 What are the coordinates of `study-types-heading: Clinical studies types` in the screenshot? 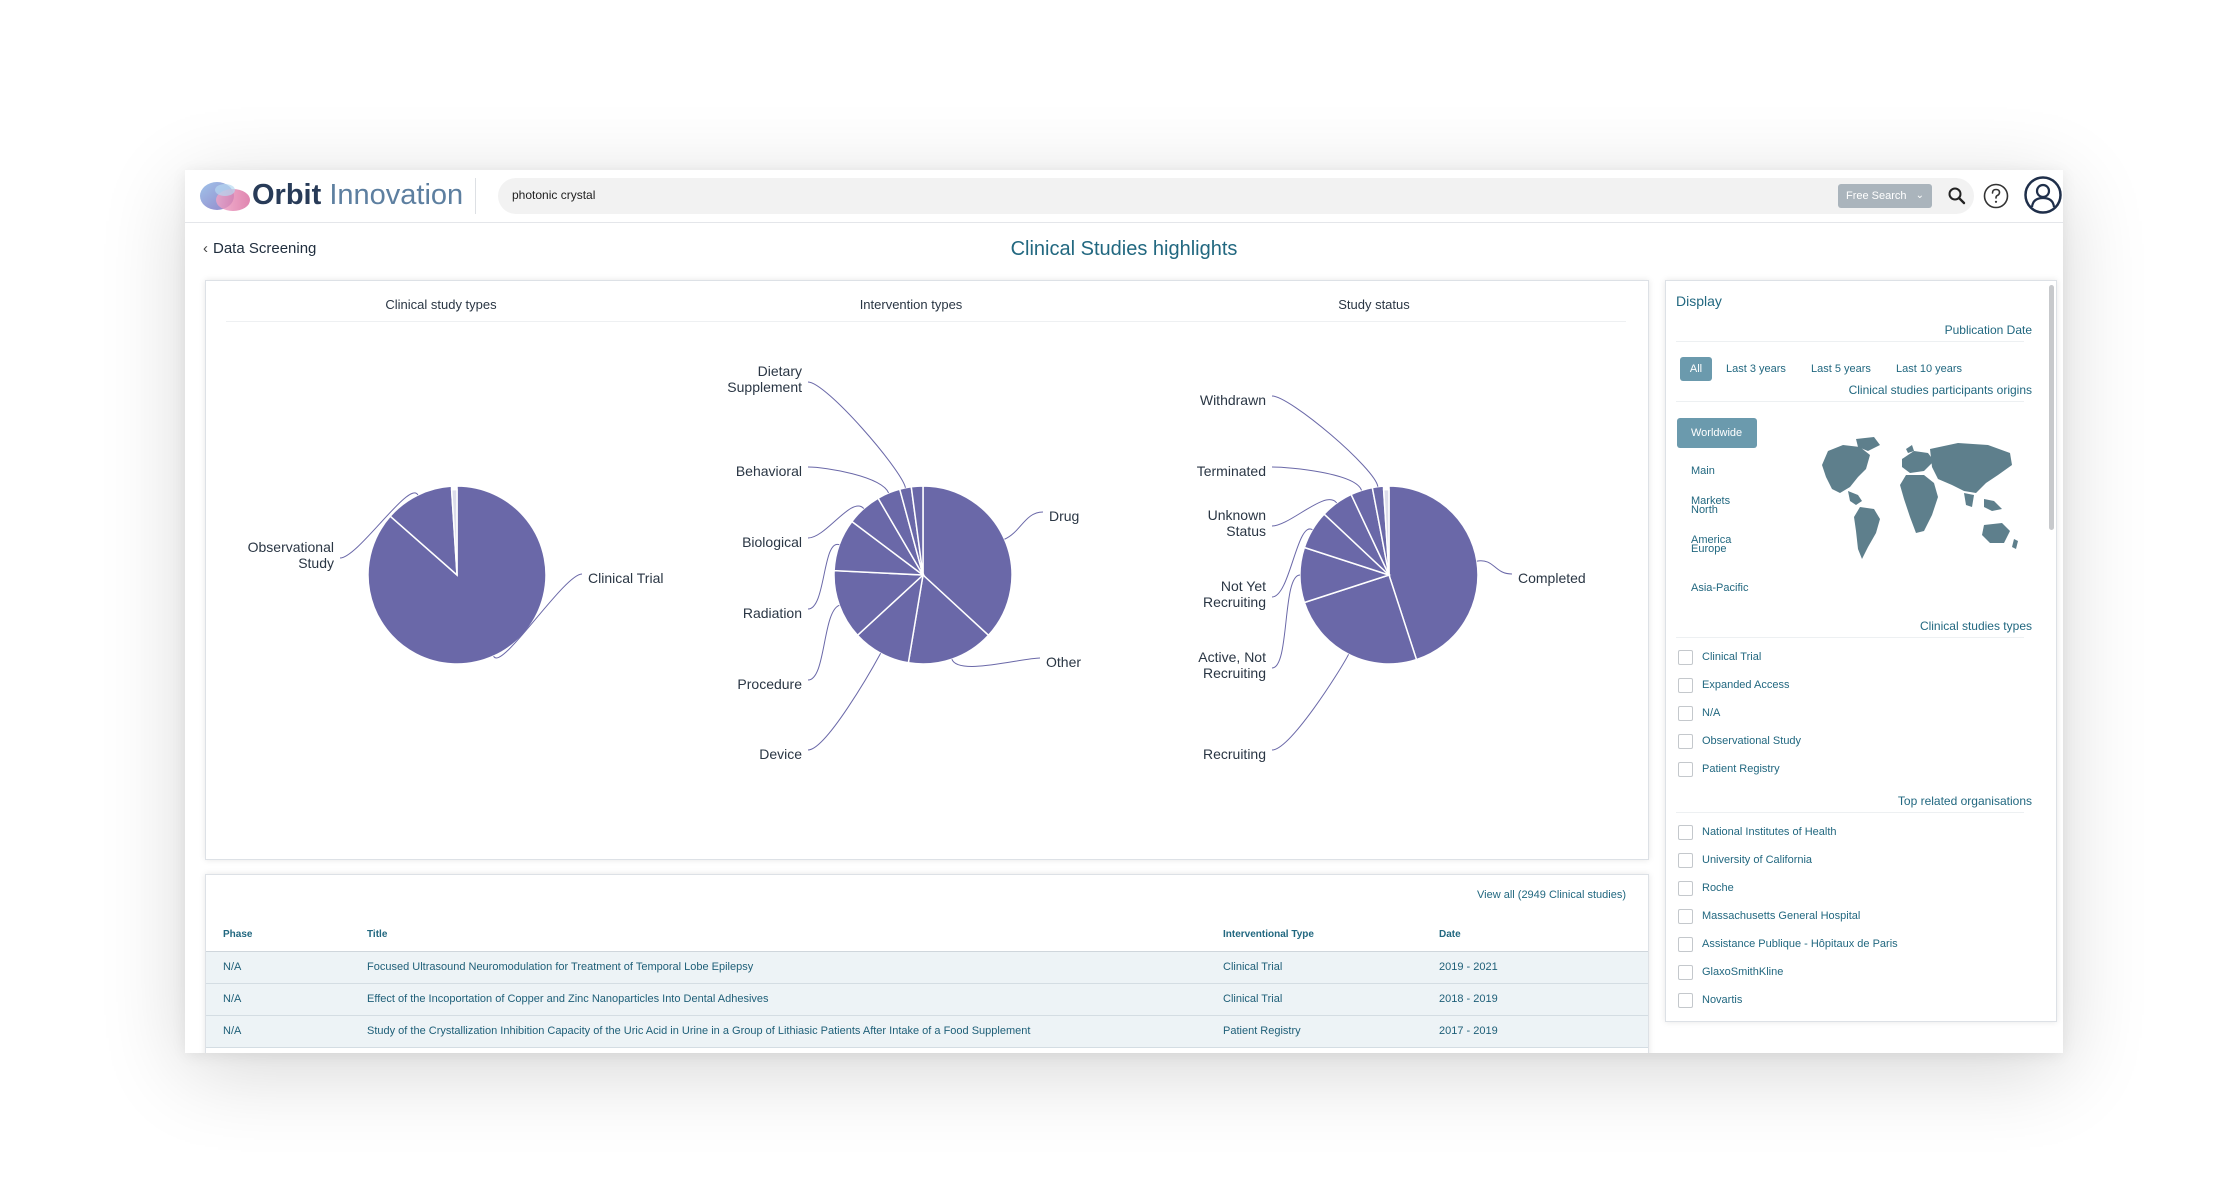 It's located at (1976, 626).